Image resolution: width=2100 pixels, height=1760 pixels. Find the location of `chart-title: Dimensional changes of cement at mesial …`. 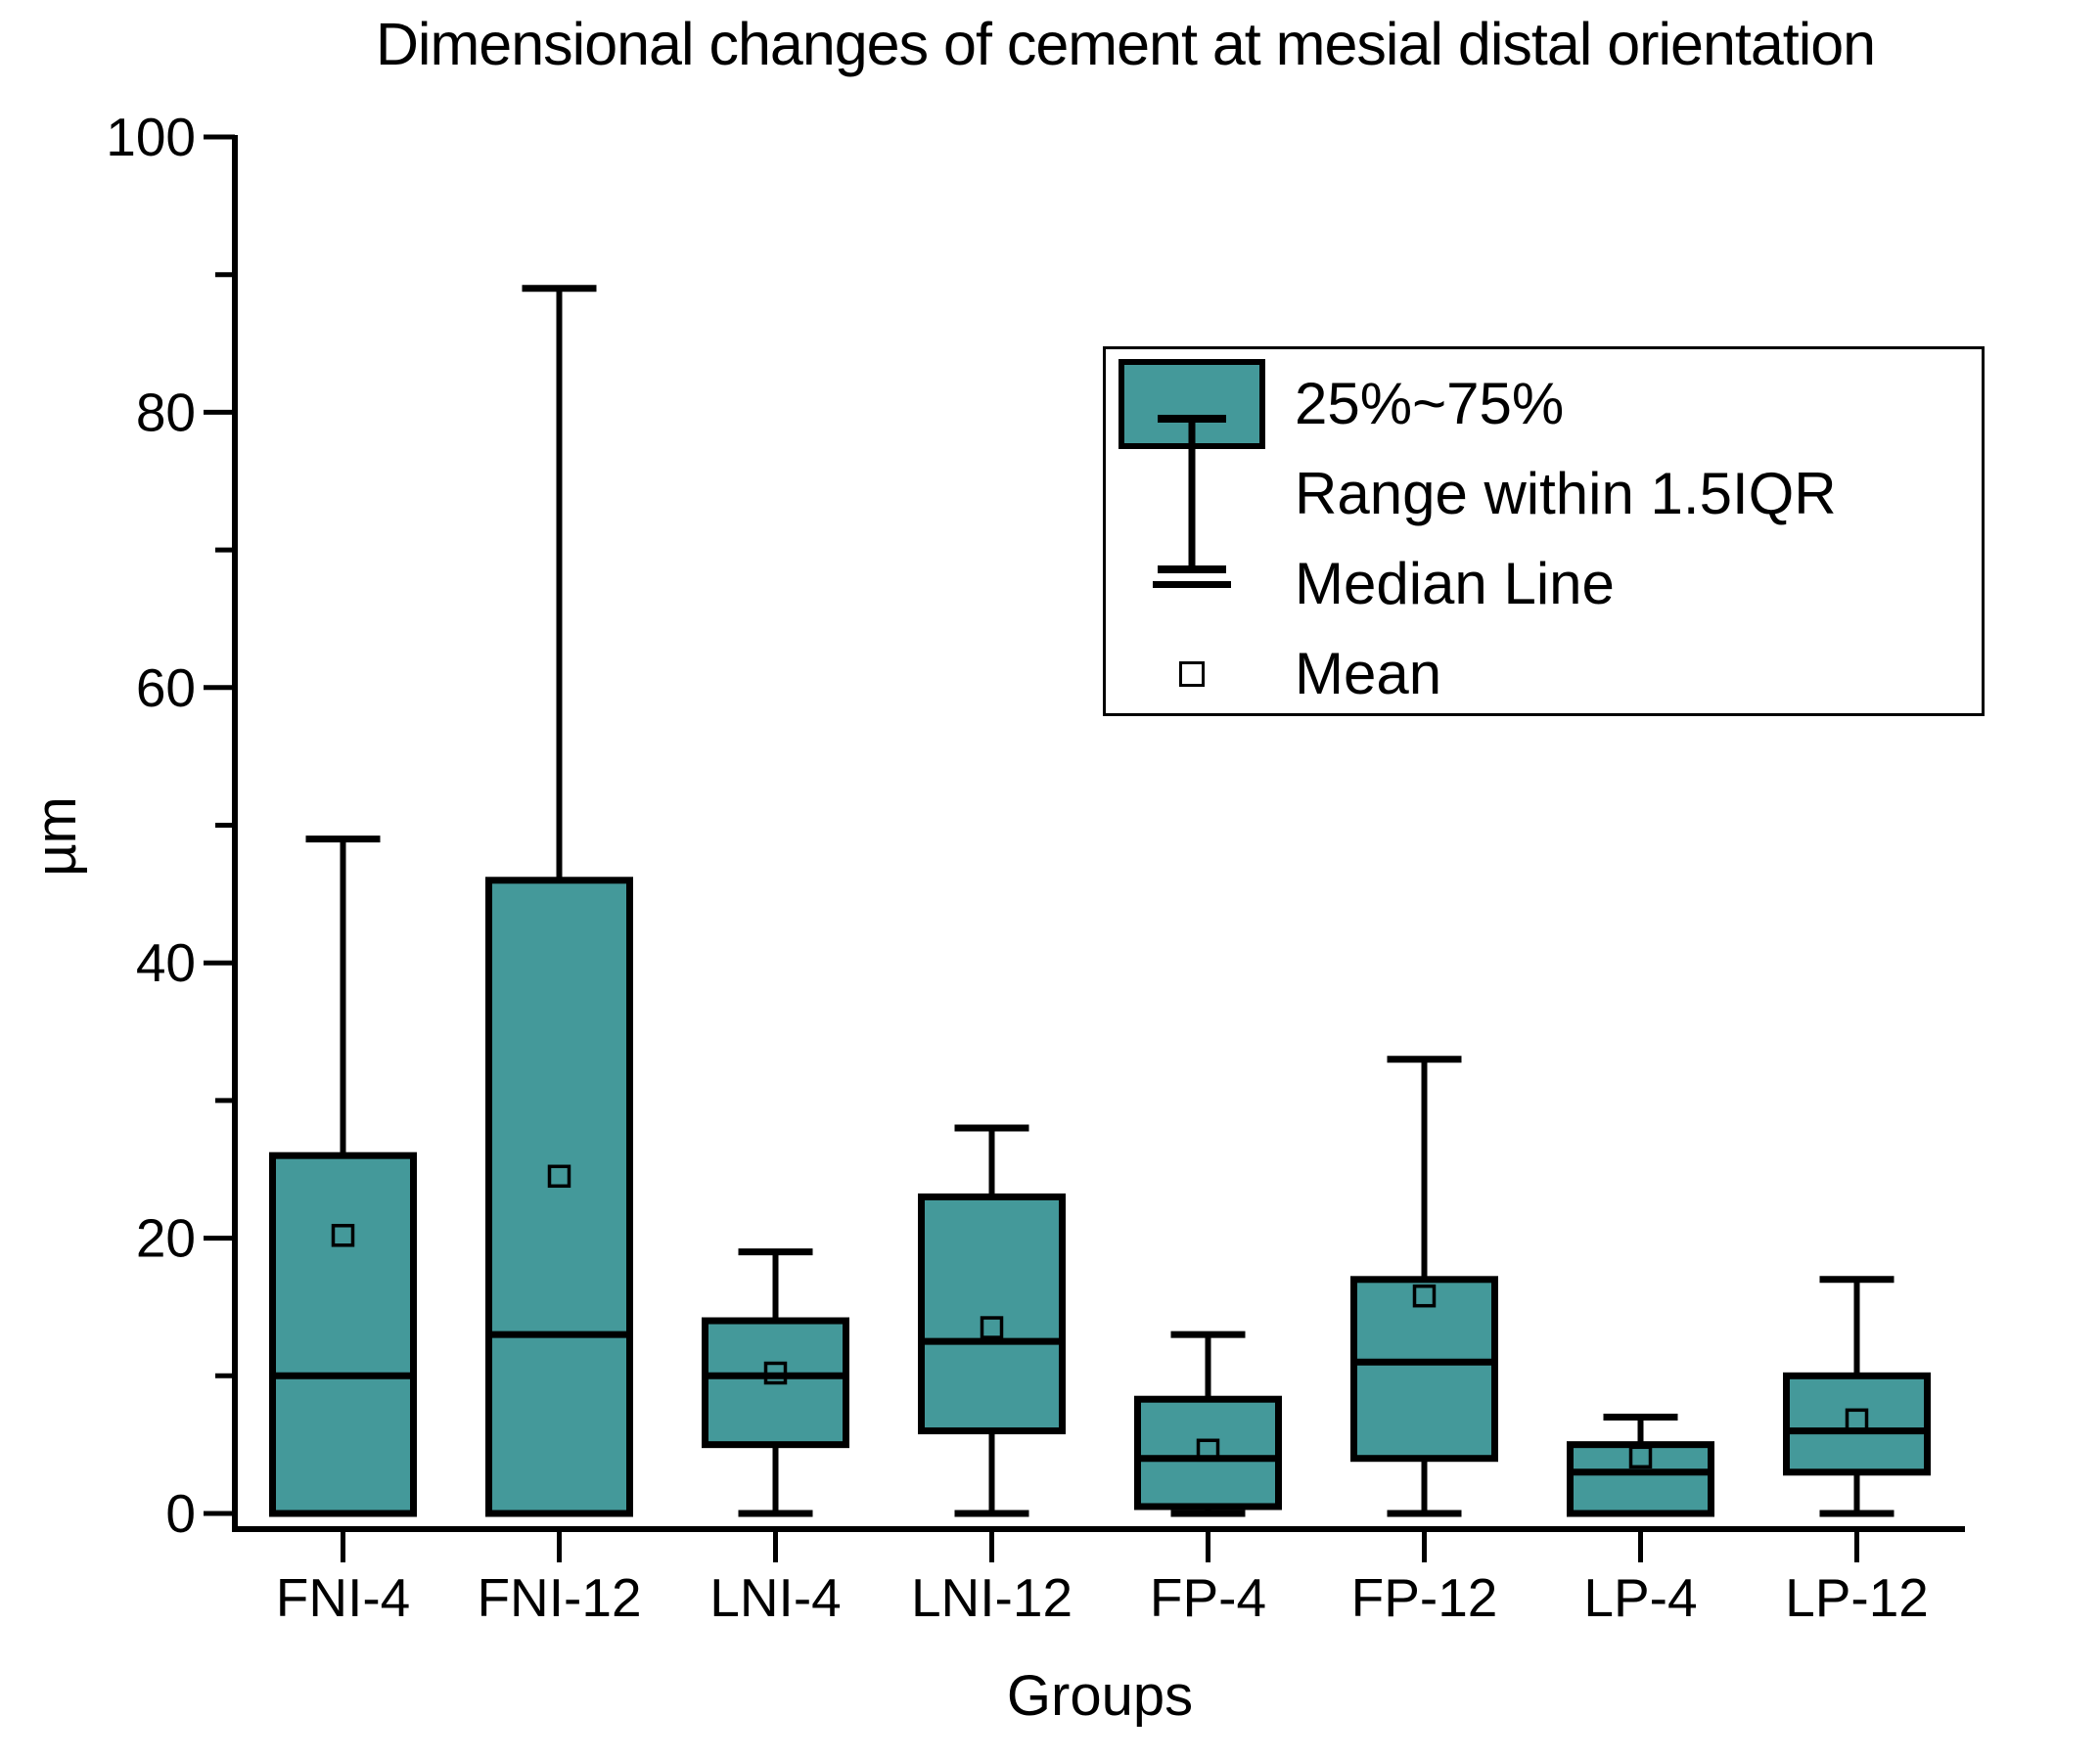

chart-title: Dimensional changes of cement at mesial … is located at coordinates (1125, 44).